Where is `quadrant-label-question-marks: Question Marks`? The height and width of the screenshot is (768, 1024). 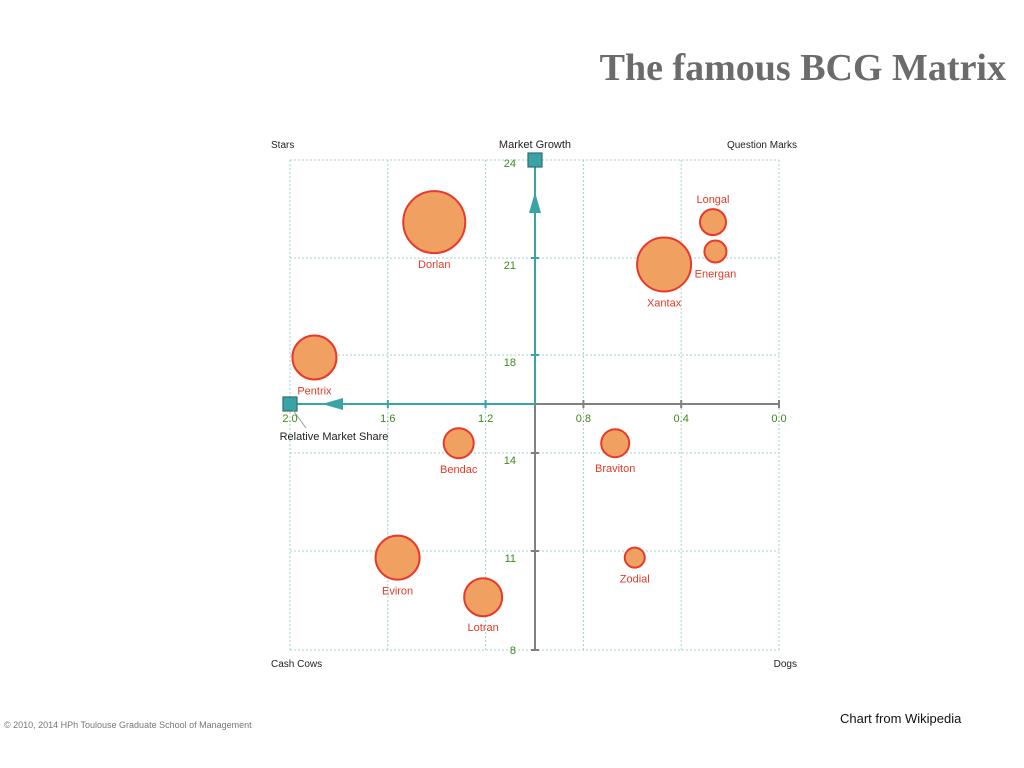
quadrant-label-question-marks: Question Marks is located at coordinates (762, 145).